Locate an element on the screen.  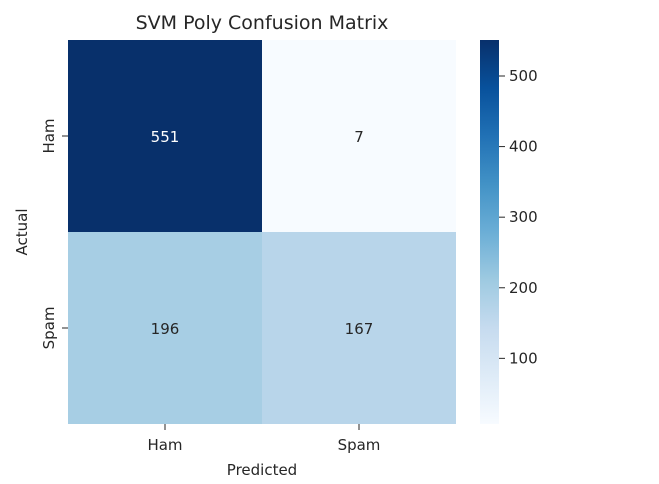
y-tick-label: Spam is located at coordinates (49, 328).